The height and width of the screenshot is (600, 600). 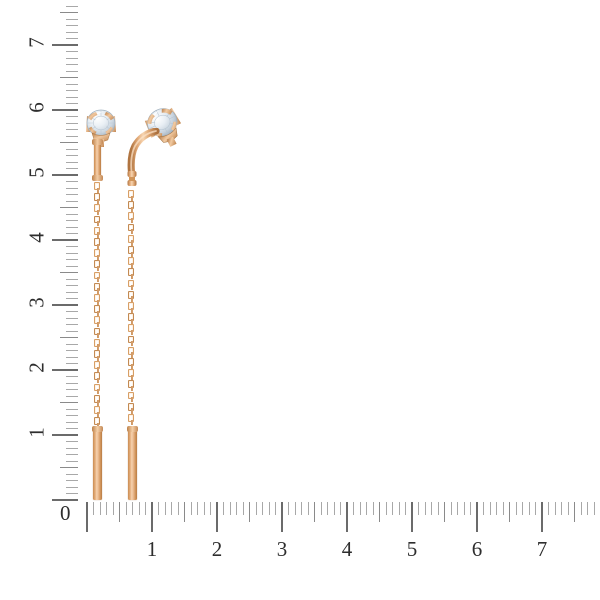 I want to click on hruler-label: 6, so click(x=477, y=549).